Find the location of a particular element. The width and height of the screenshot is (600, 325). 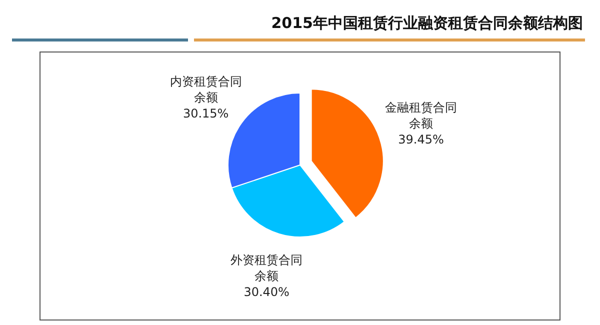

chart-title: 2015年中国租赁行业融资租赁合同余额结构图 is located at coordinates (427, 23).